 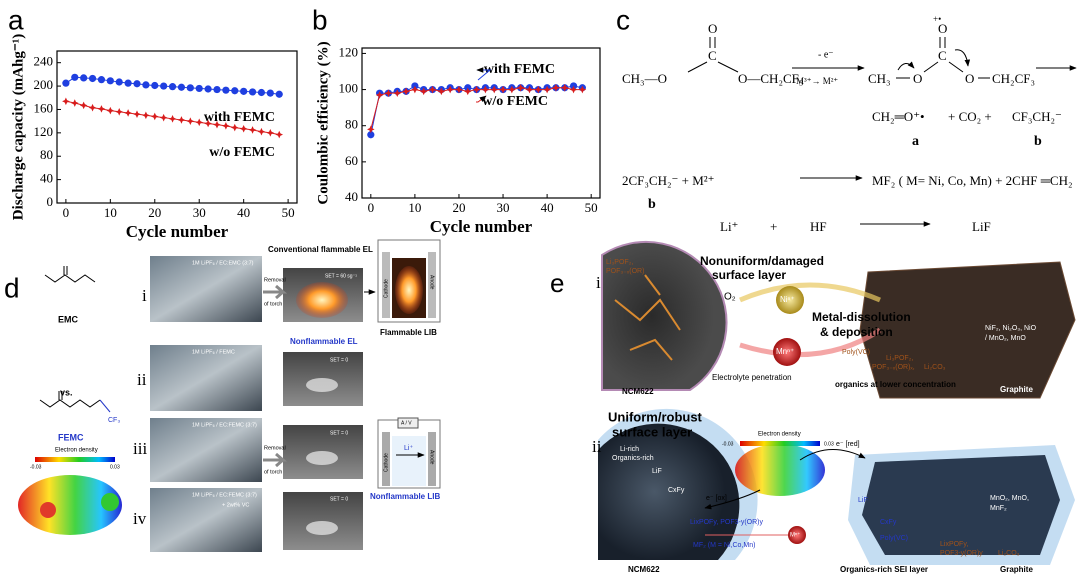 I want to click on label: Metal-dissolution, so click(x=861, y=317).